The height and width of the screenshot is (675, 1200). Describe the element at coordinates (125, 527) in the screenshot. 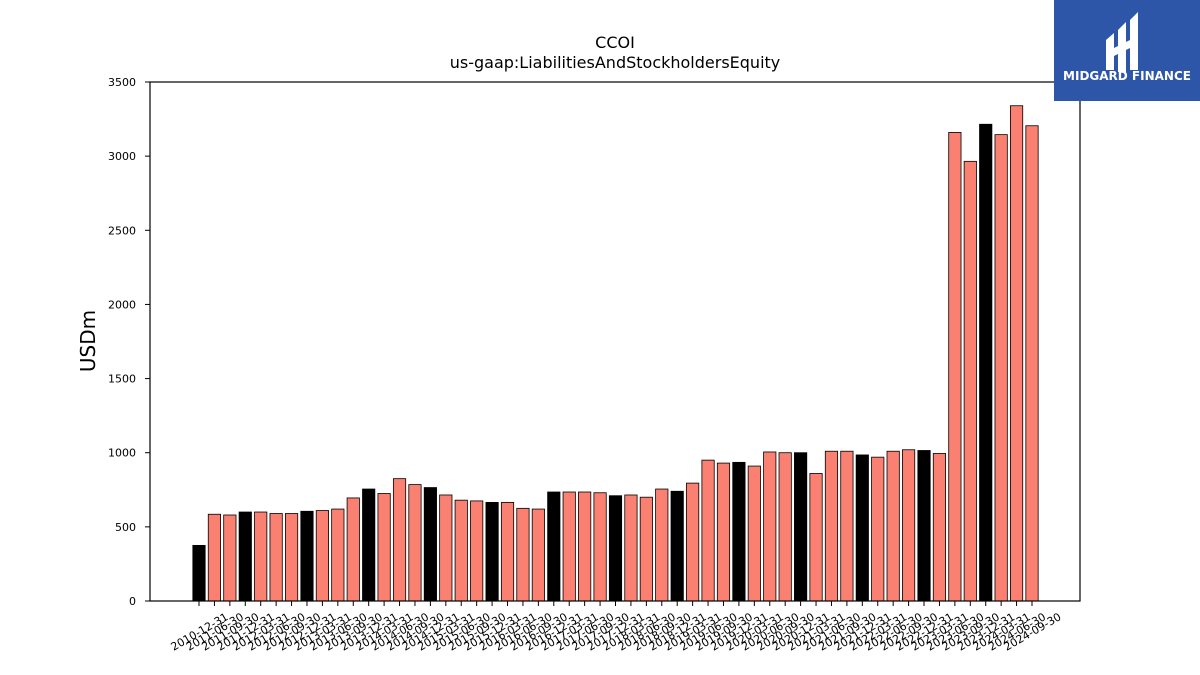

I see `y-tick-label: 500` at that location.